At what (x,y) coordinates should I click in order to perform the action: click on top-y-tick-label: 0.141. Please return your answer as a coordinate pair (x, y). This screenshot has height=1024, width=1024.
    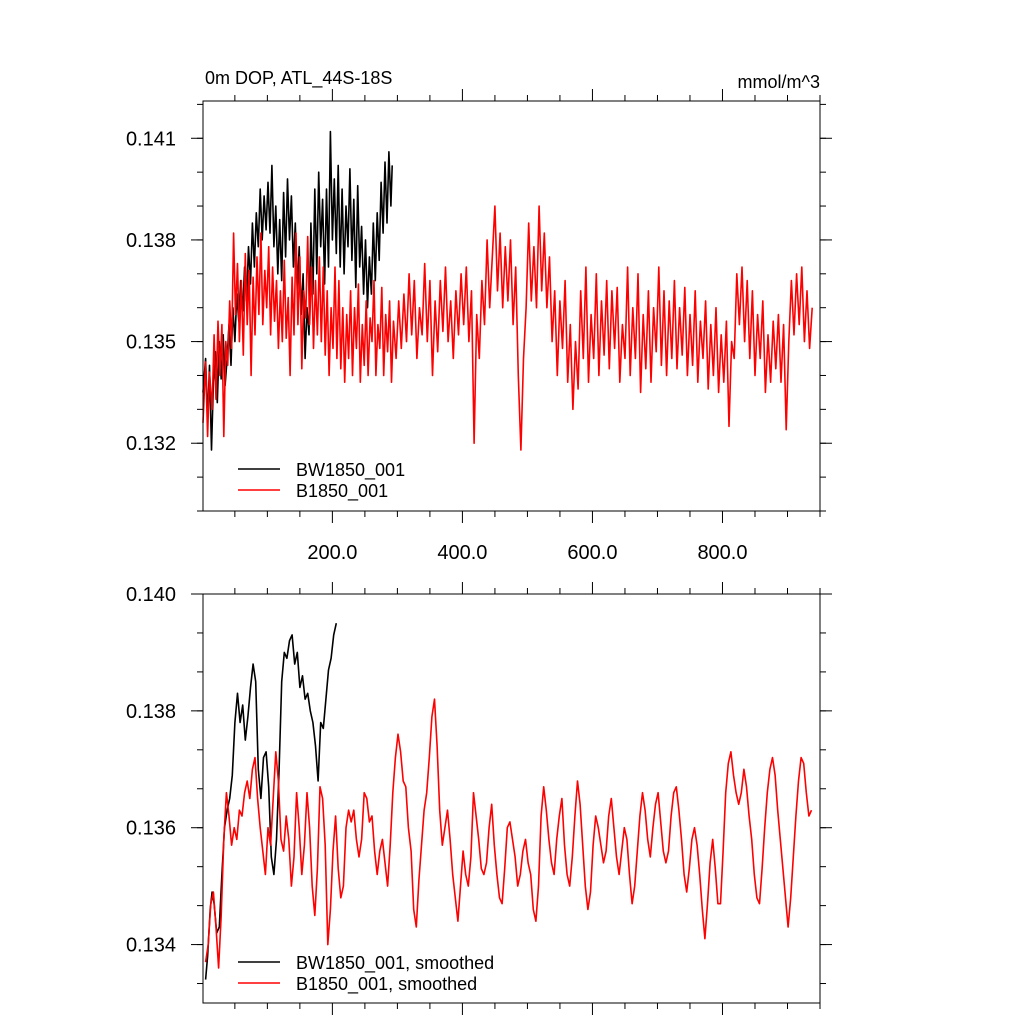
    Looking at the image, I should click on (151, 139).